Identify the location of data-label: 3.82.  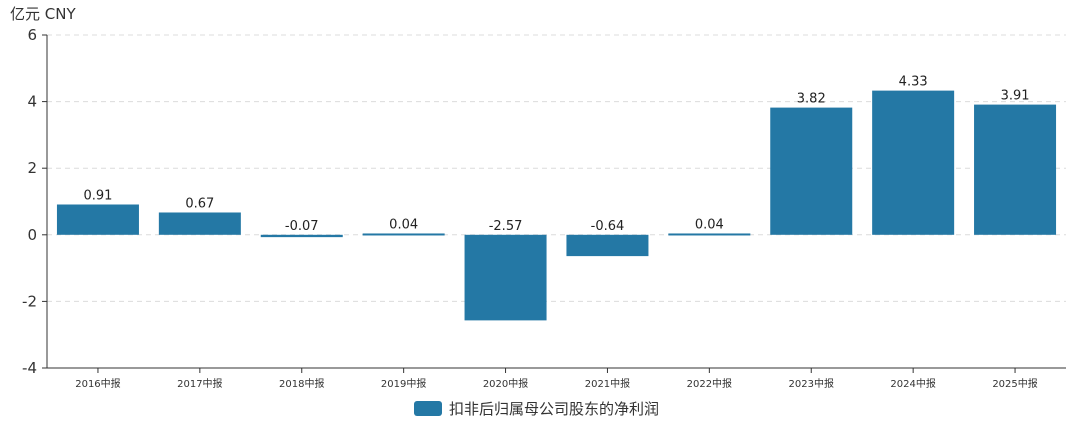
(811, 99).